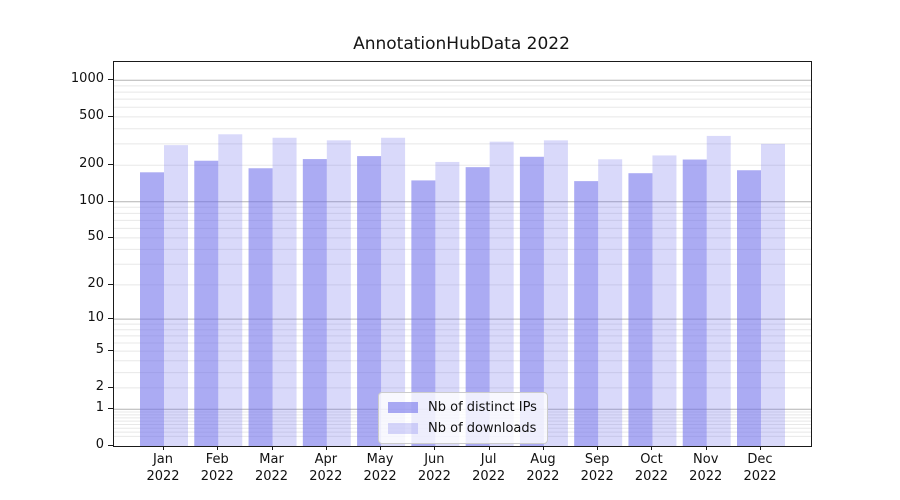 The height and width of the screenshot is (500, 900). Describe the element at coordinates (482, 428) in the screenshot. I see `legend-label-downloads: Nb of downloads` at that location.